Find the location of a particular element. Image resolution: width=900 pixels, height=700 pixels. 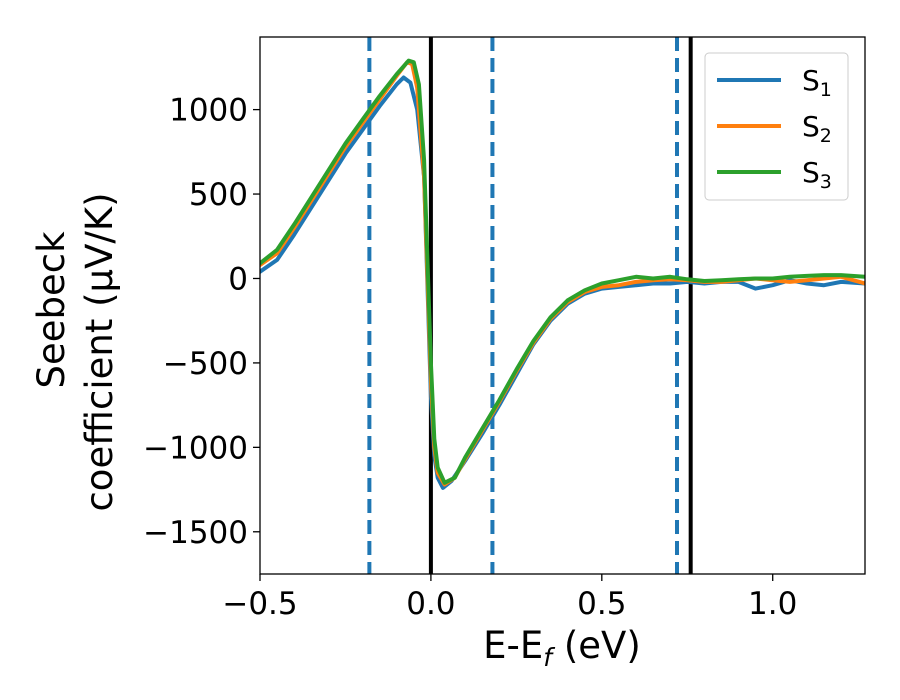

y-axis-title-line2: coefficient (μV/K) is located at coordinates (99, 351).